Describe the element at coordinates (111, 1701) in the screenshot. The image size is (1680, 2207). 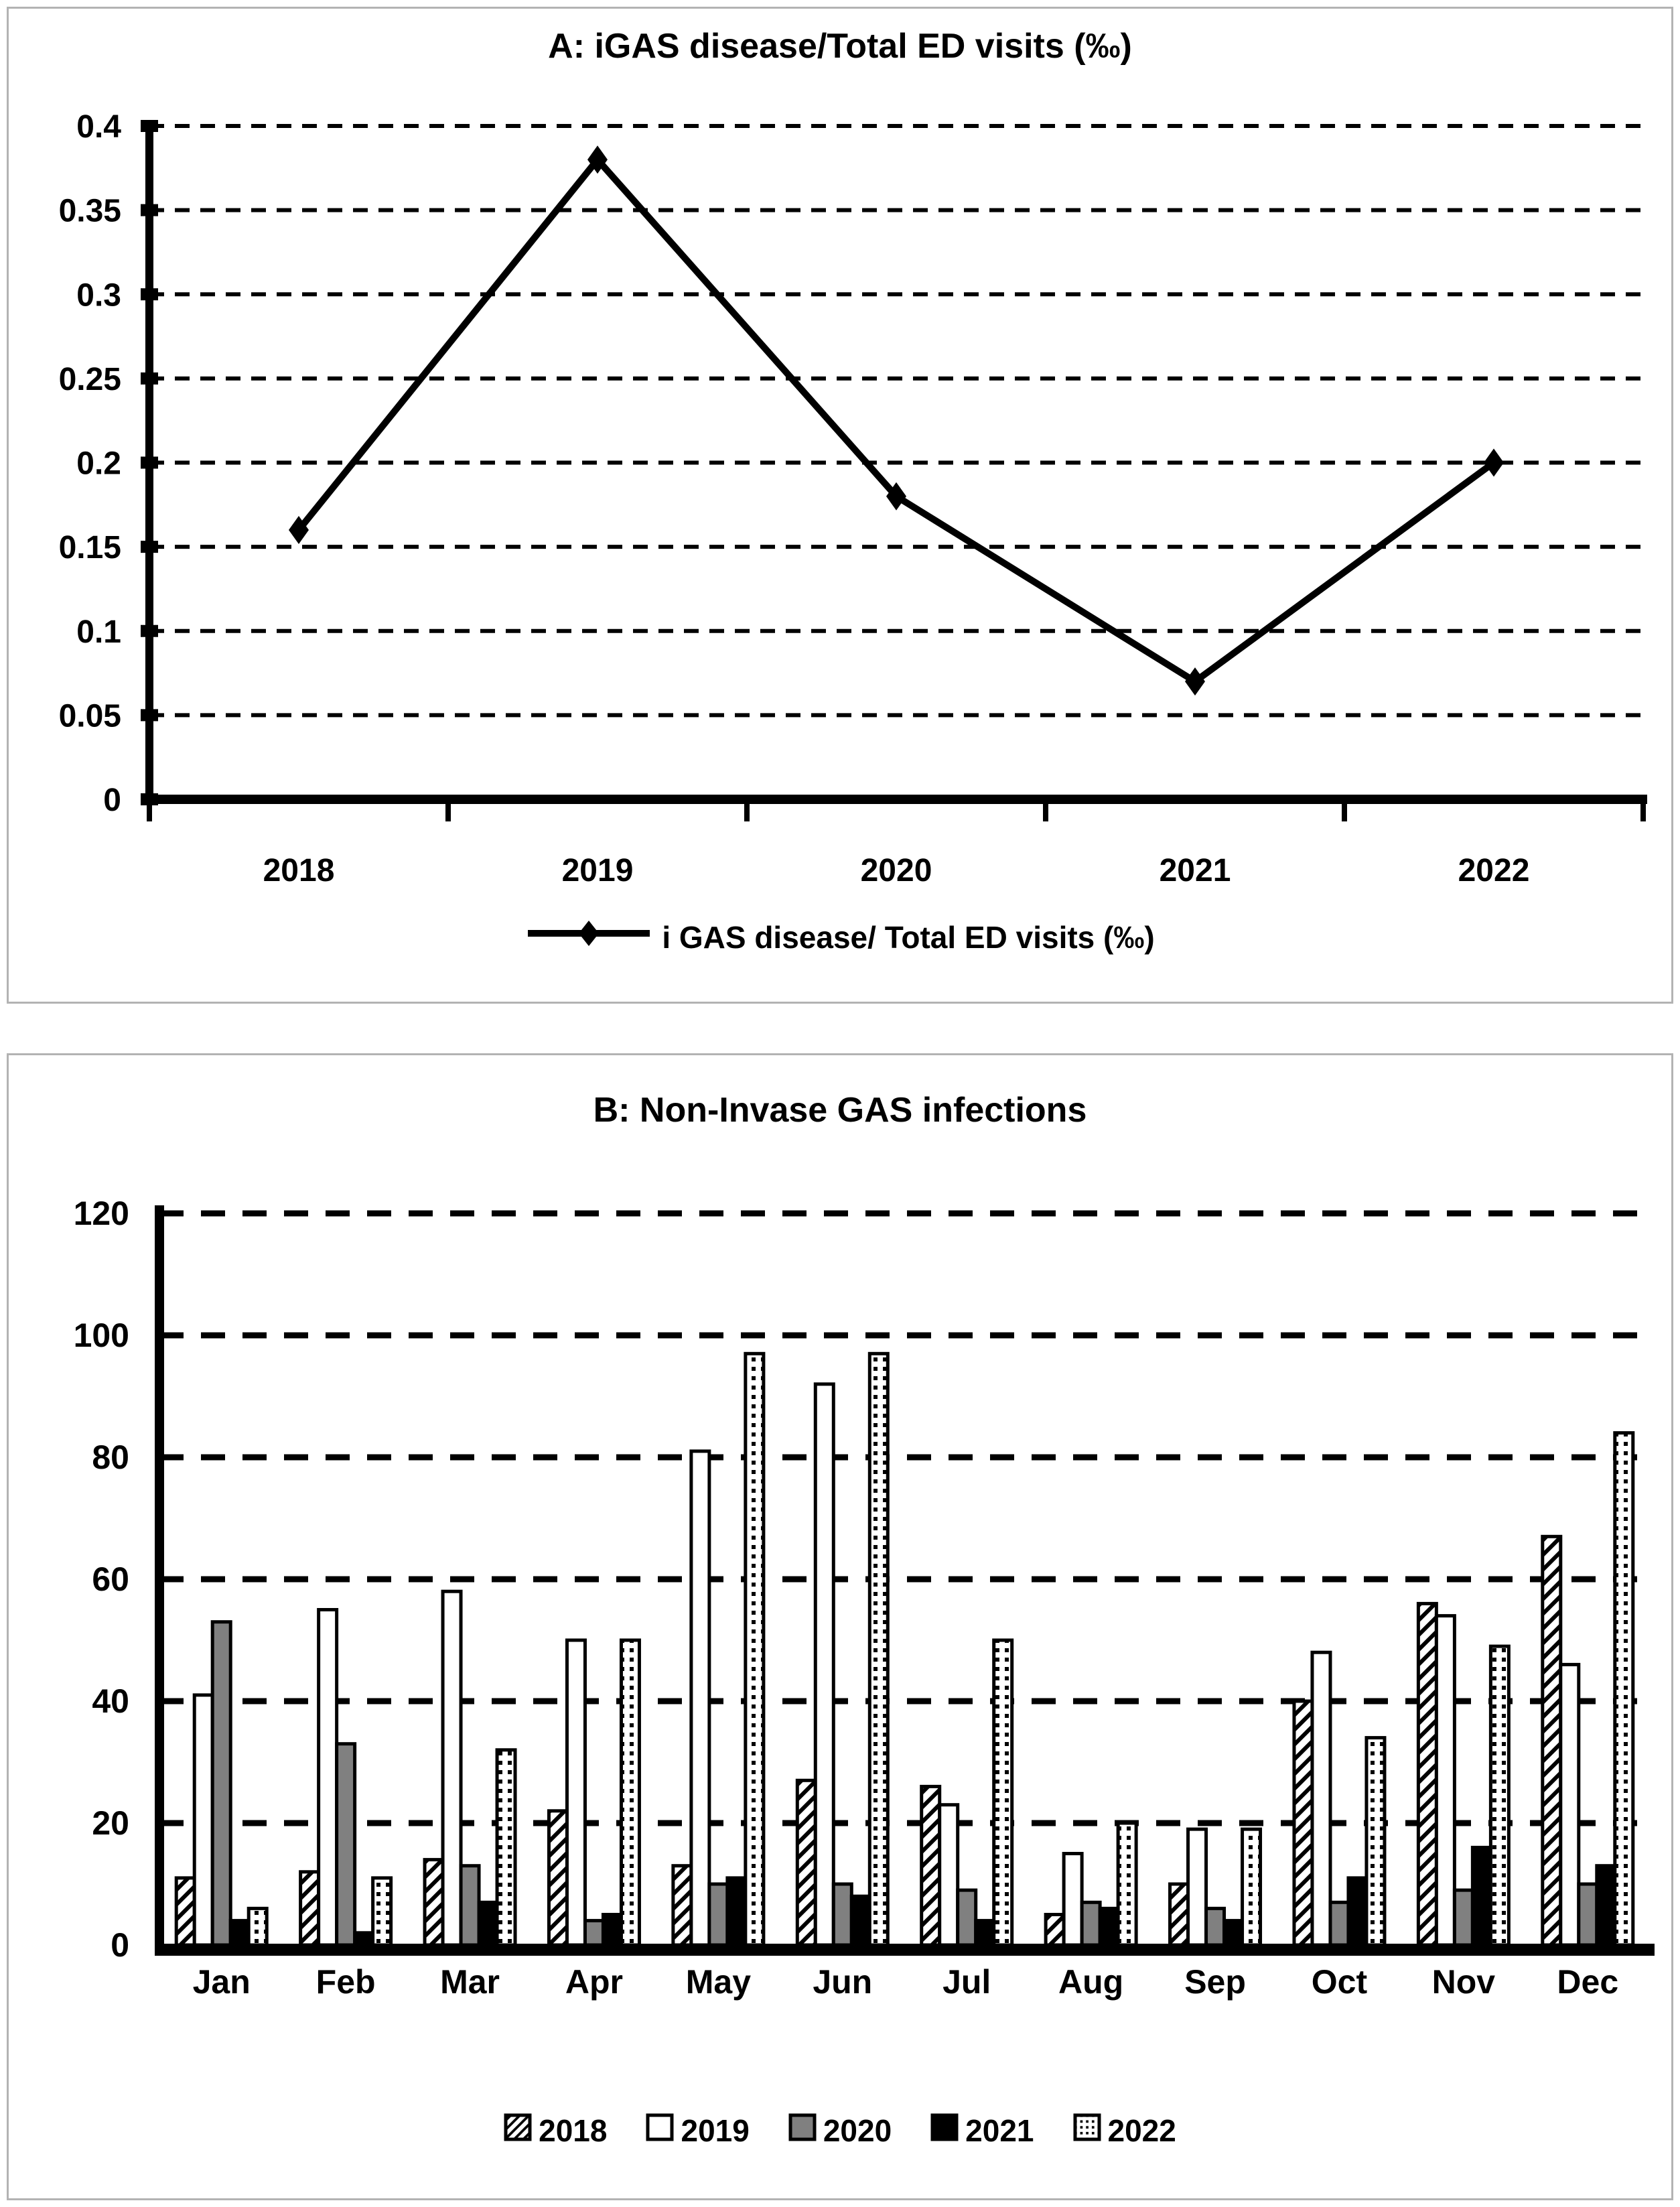
I see `svg-text: 40` at that location.